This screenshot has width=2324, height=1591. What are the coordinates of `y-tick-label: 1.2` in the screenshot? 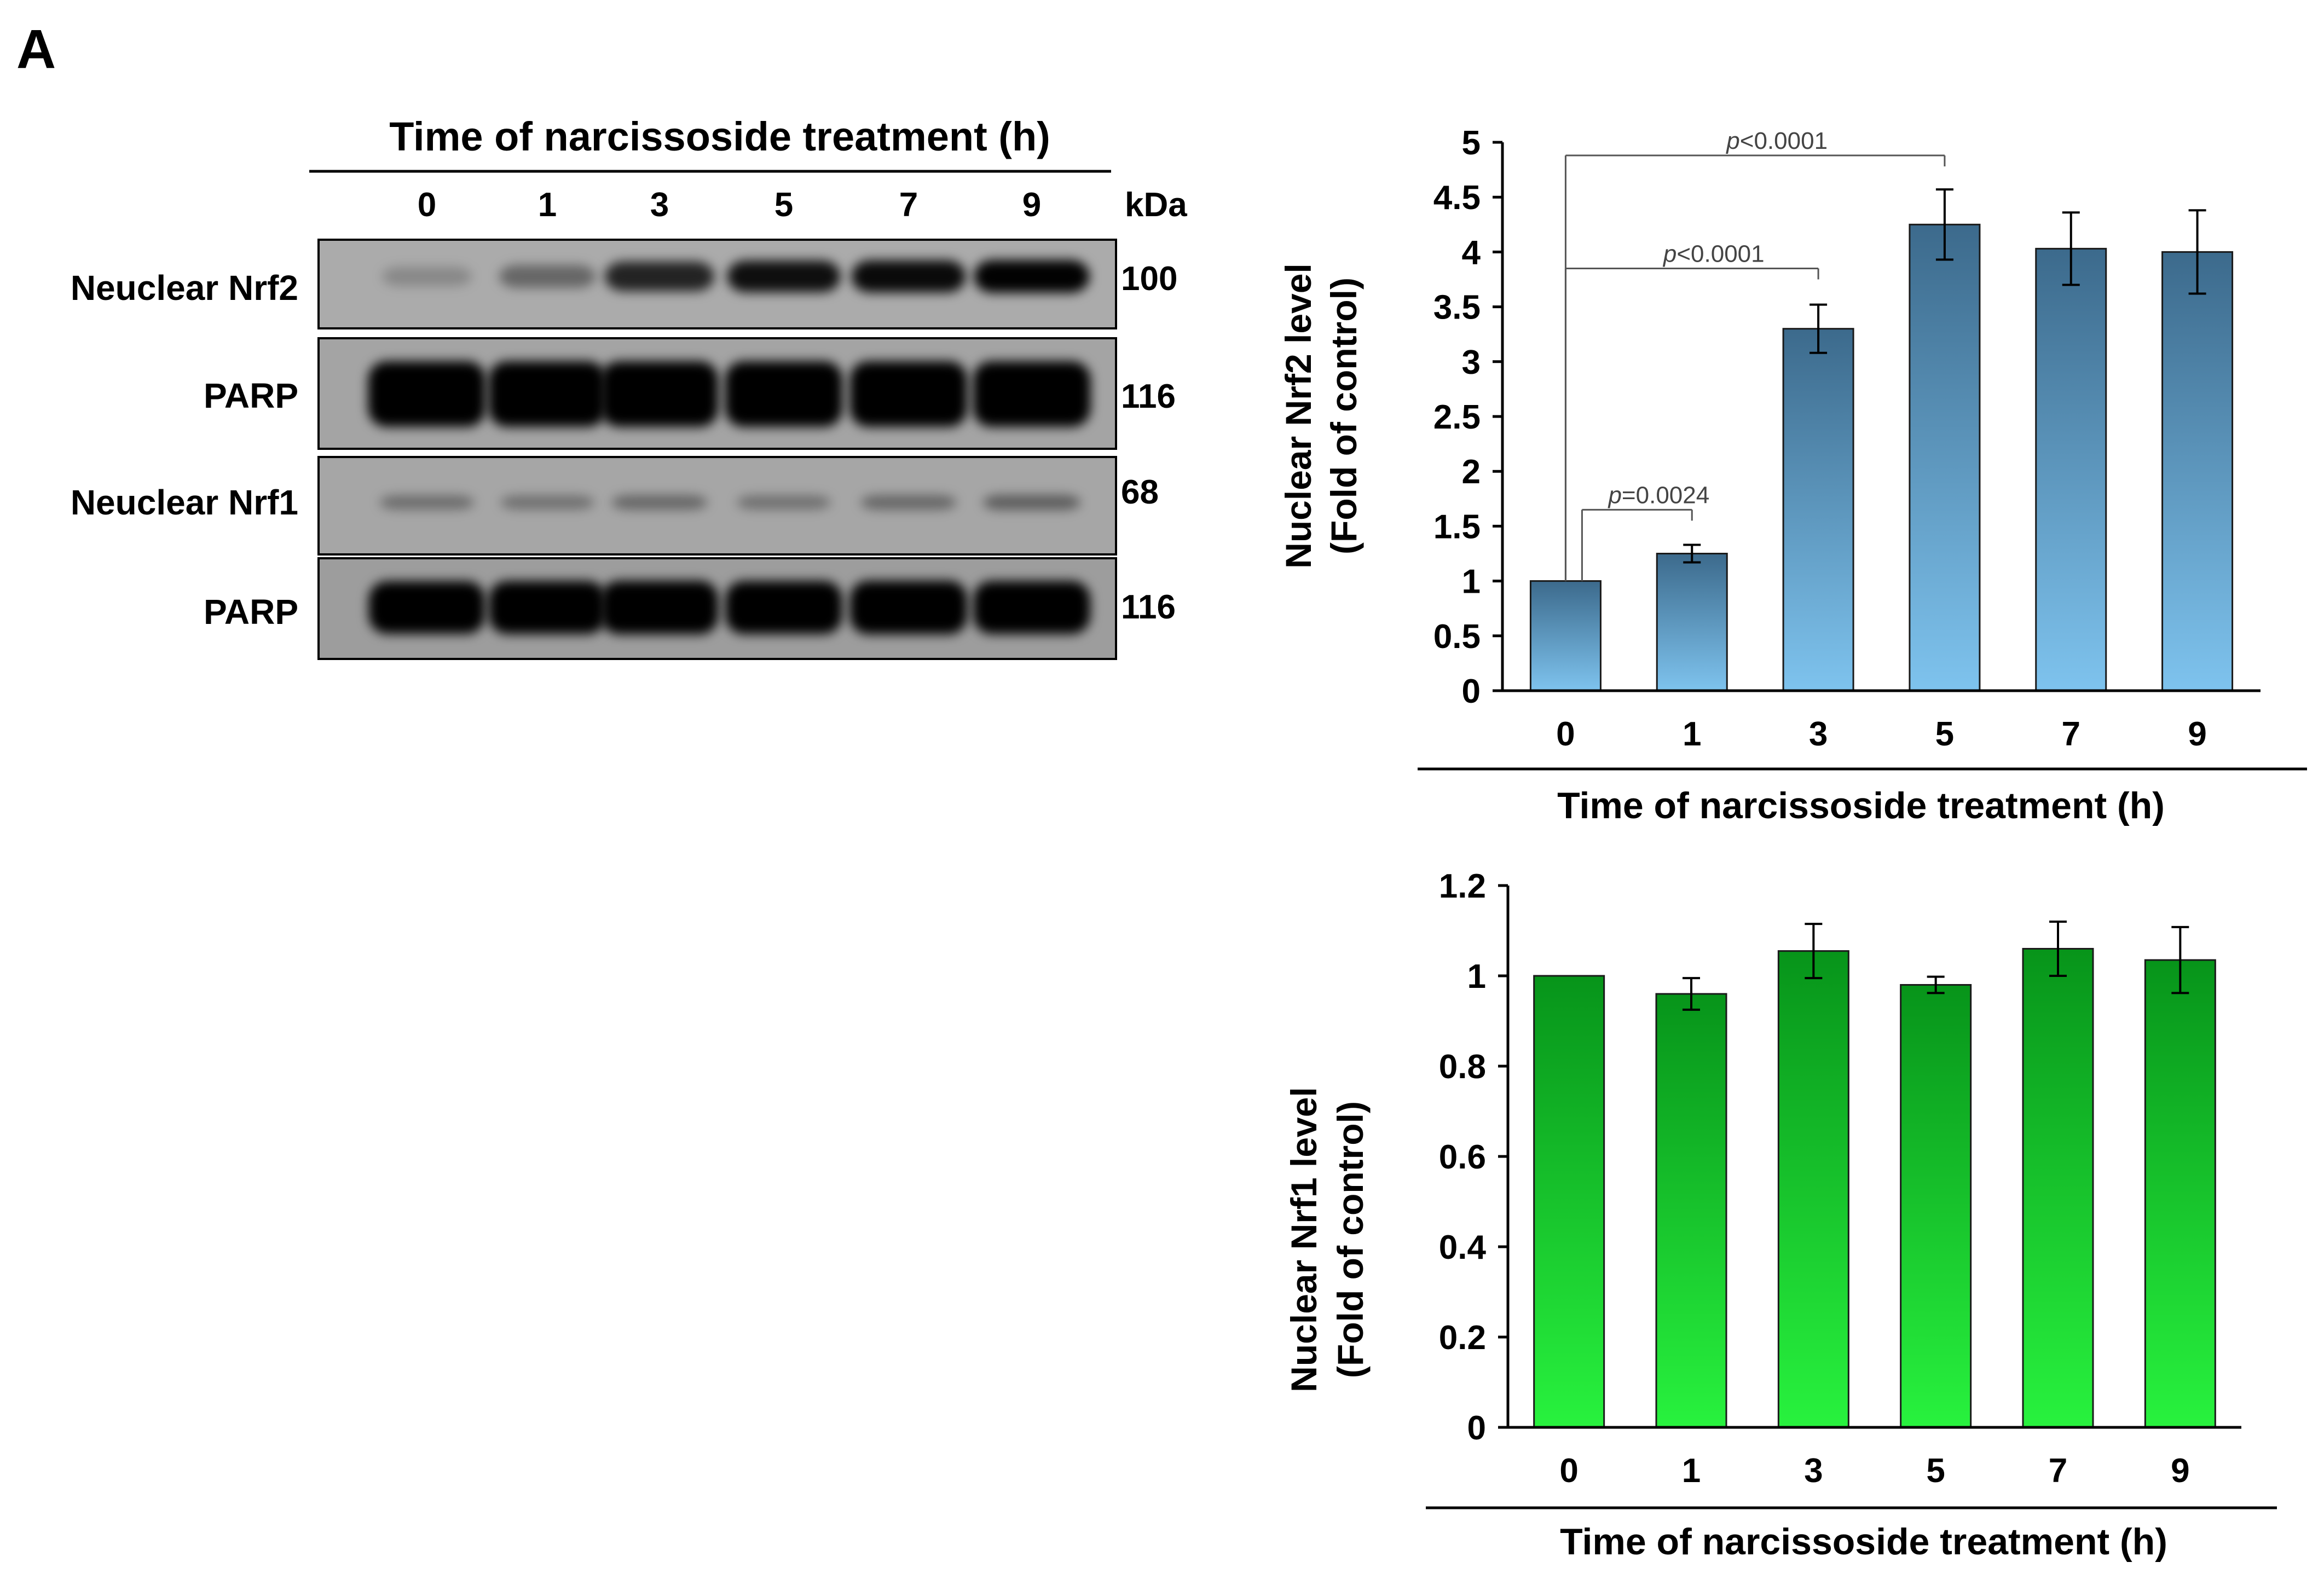 It's located at (1462, 886).